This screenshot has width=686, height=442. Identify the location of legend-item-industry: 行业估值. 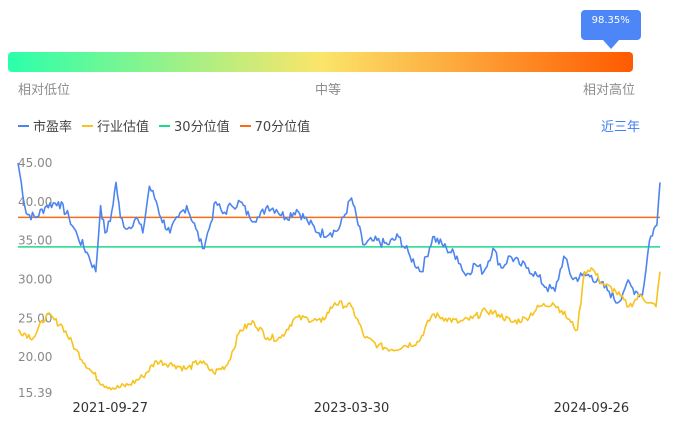
(115, 125).